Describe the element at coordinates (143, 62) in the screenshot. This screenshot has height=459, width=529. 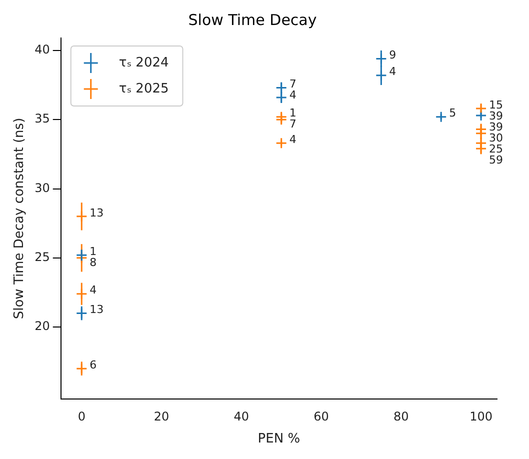
I see `legend-label: τₛ 2024` at that location.